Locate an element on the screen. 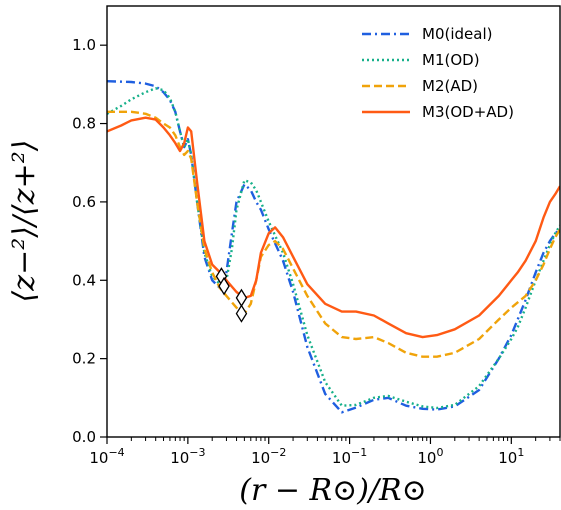  legend-label-2: M1(OD) is located at coordinates (451, 60).